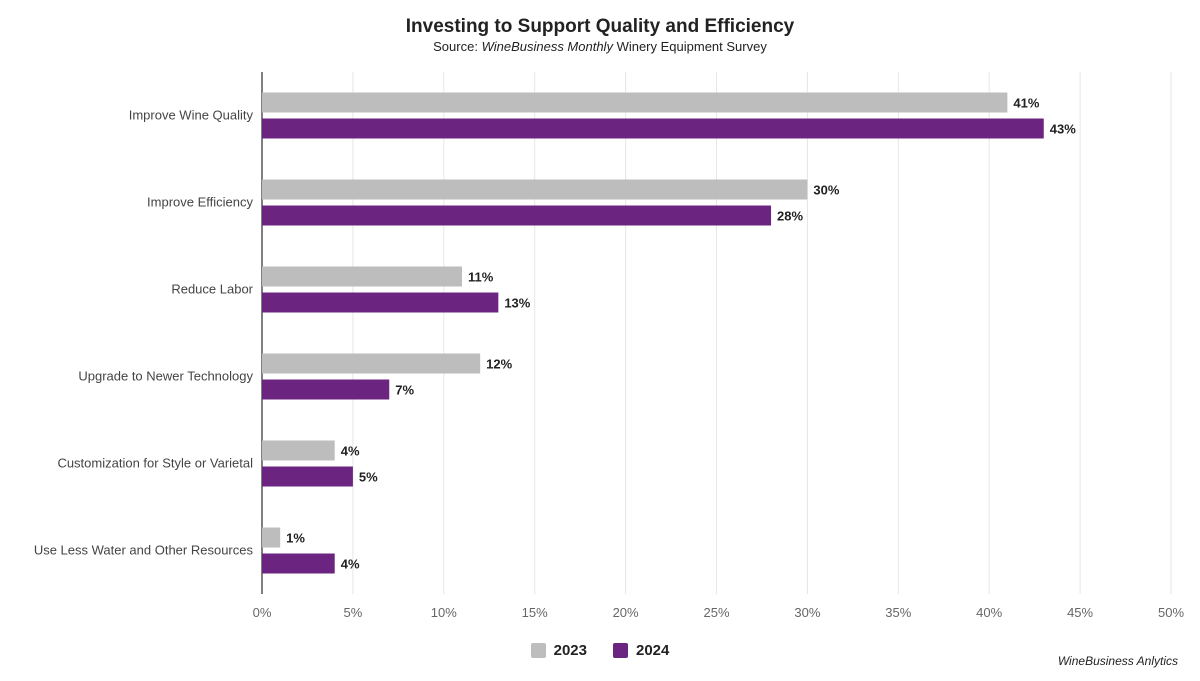 The image size is (1200, 681). I want to click on legend-swatch-2024, so click(620, 650).